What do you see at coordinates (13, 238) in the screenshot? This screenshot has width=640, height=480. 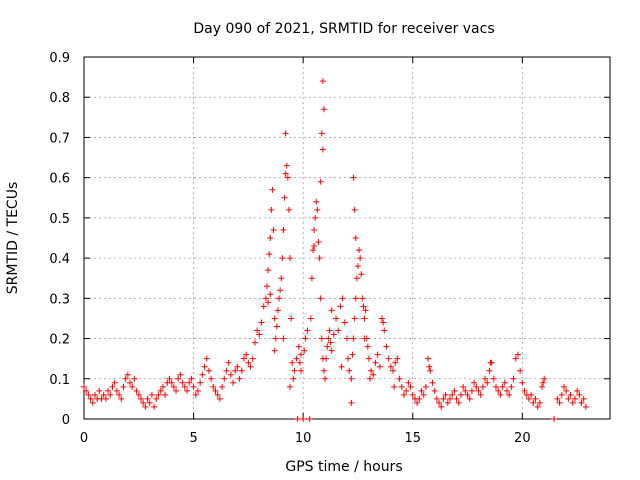 I see `y-axis-label: SRMTID / TECUs` at bounding box center [13, 238].